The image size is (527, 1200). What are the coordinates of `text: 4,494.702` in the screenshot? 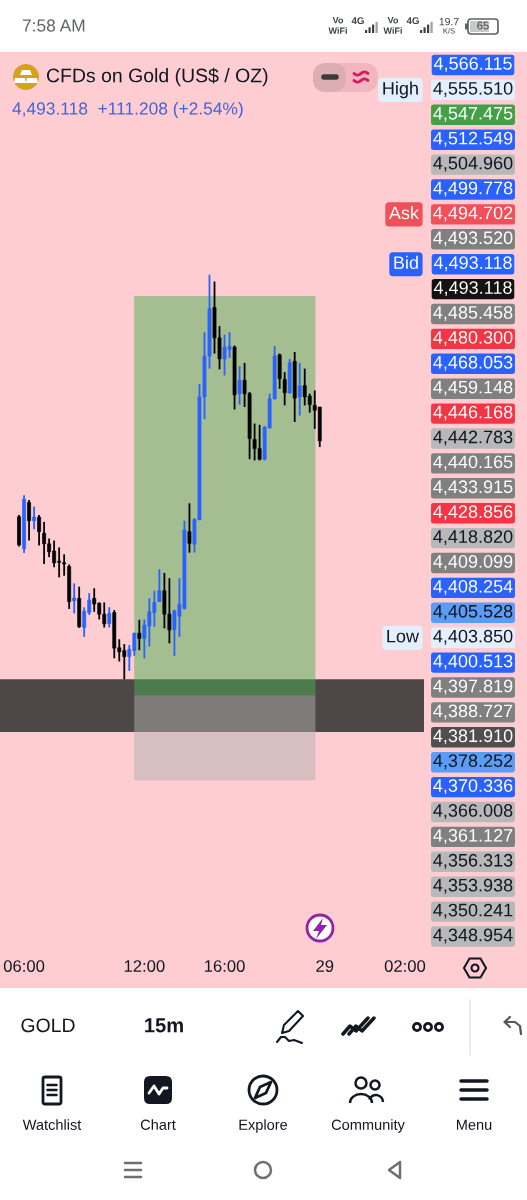 It's located at (473, 214).